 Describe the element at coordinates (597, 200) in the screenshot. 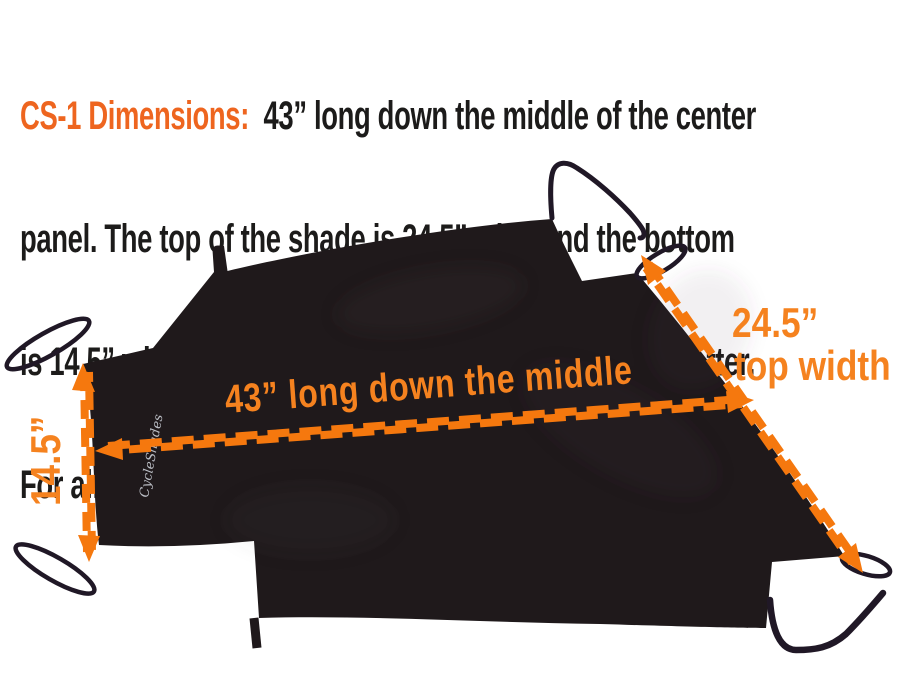

I see `tie-strap-top` at that location.